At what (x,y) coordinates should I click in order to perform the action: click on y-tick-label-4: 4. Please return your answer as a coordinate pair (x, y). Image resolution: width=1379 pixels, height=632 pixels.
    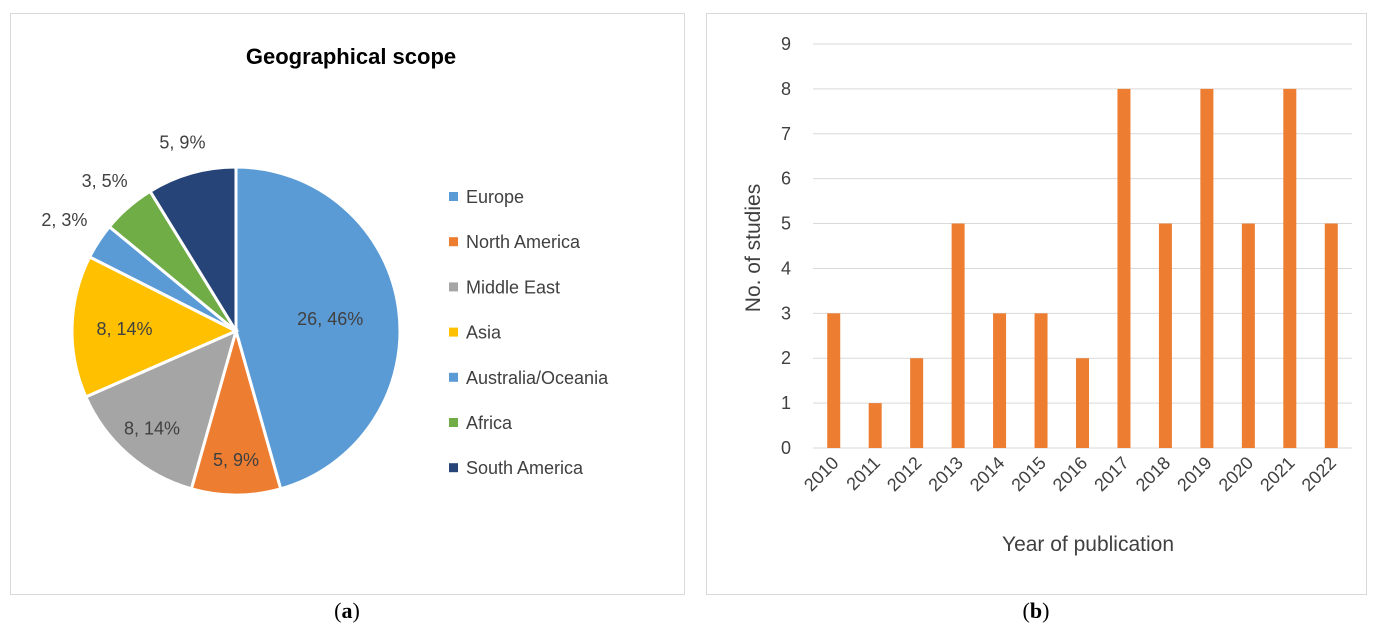
    Looking at the image, I should click on (786, 268).